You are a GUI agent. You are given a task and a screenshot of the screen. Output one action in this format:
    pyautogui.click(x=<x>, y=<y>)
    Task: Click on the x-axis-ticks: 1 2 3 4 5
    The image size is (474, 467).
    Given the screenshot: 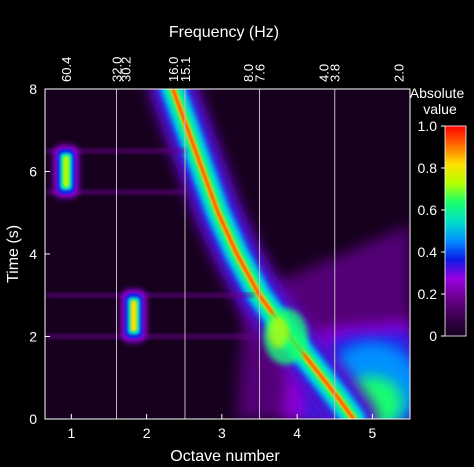 What is the action you would take?
    pyautogui.click(x=221, y=427)
    